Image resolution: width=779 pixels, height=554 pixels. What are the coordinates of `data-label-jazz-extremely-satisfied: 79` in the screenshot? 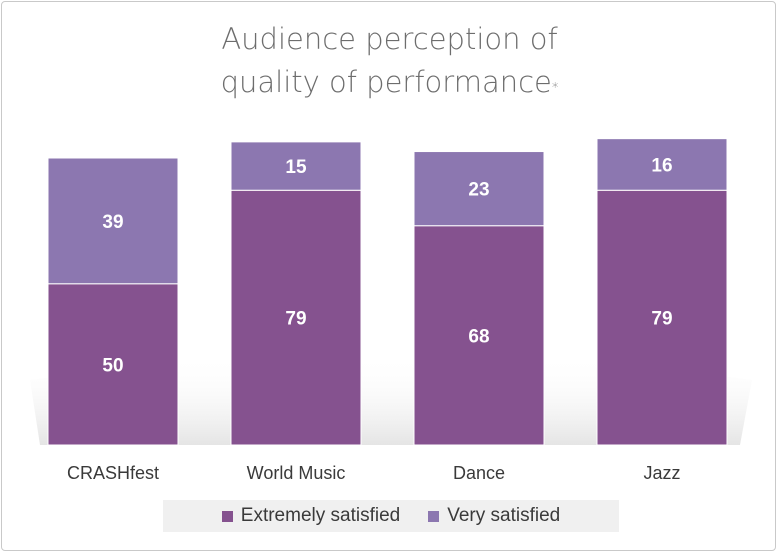 It's located at (661, 319).